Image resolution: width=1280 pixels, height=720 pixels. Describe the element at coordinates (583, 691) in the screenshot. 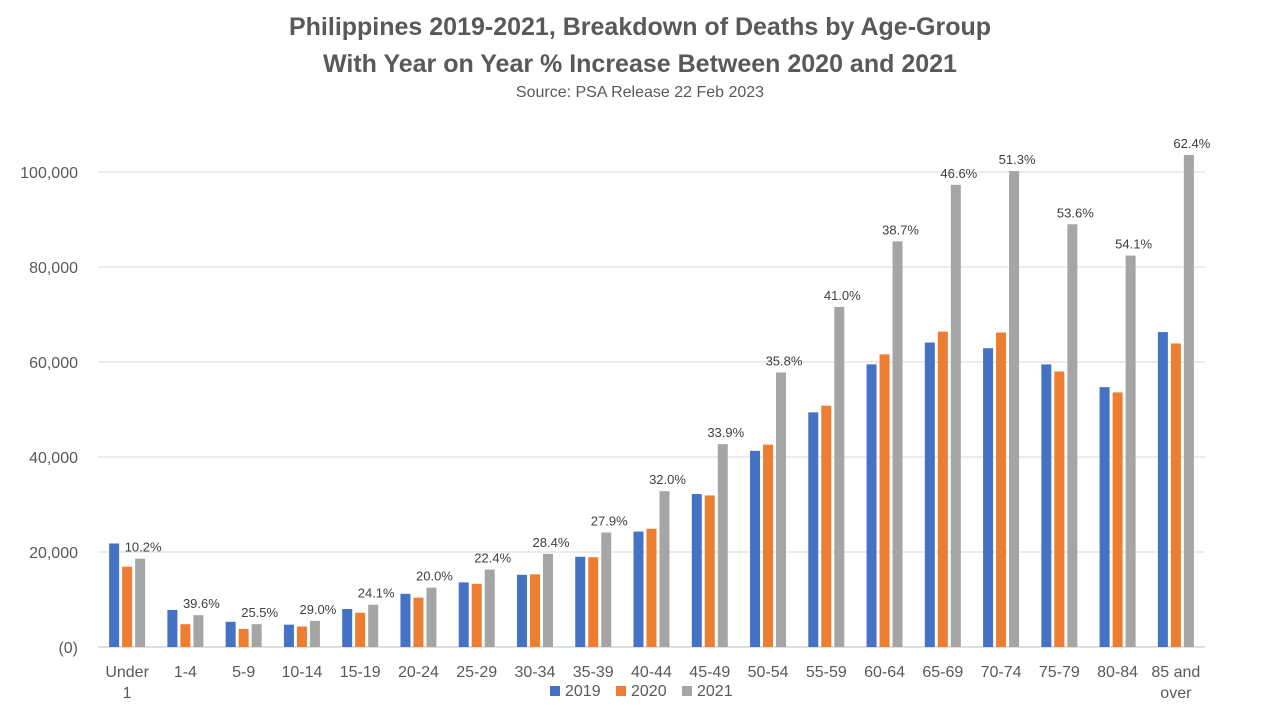

I see `legend-label-2019: 2019` at that location.